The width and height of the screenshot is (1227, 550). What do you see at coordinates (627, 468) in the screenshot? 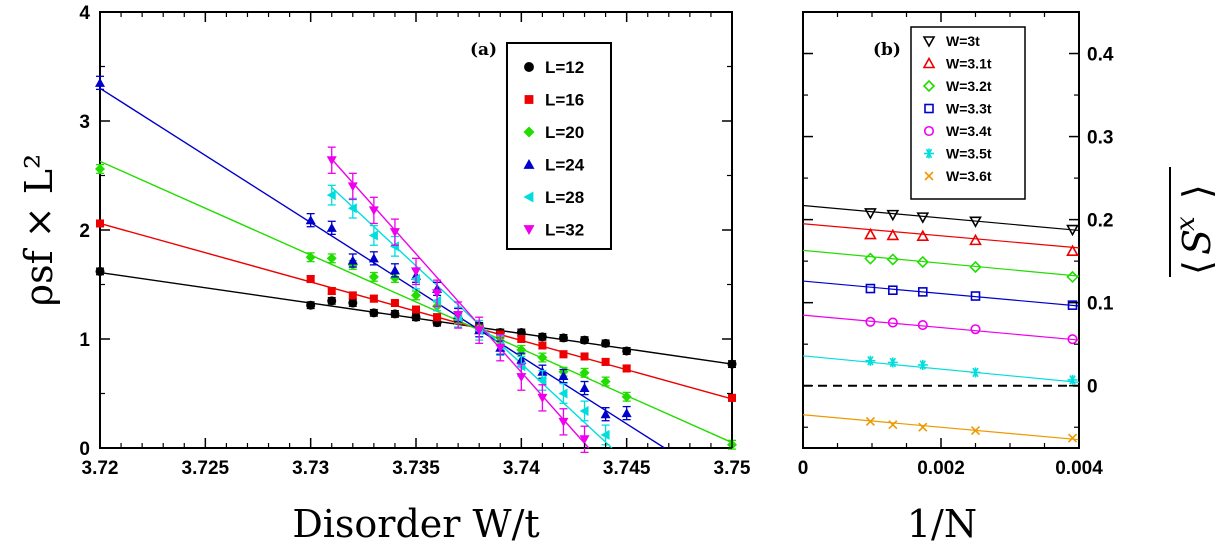
I see `x-tick-label: 3.745` at bounding box center [627, 468].